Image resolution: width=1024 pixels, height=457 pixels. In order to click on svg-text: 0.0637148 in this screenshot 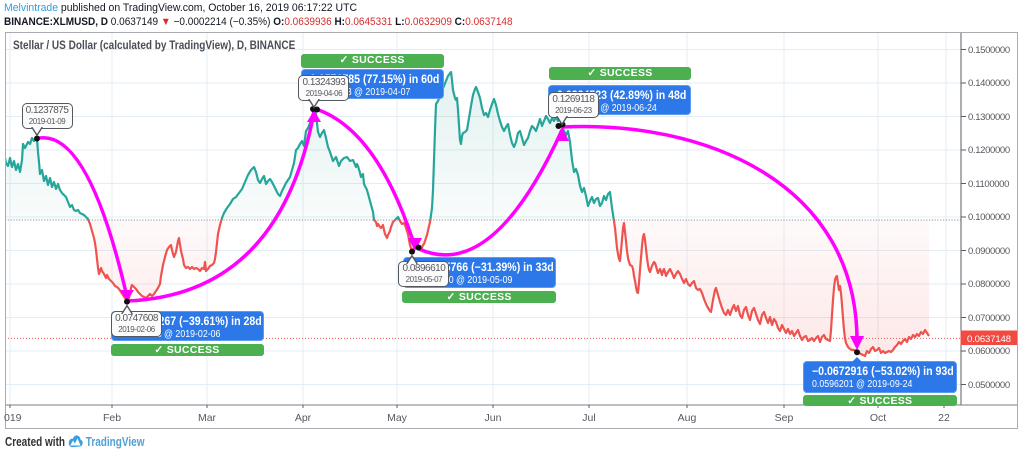, I will do `click(989, 339)`.